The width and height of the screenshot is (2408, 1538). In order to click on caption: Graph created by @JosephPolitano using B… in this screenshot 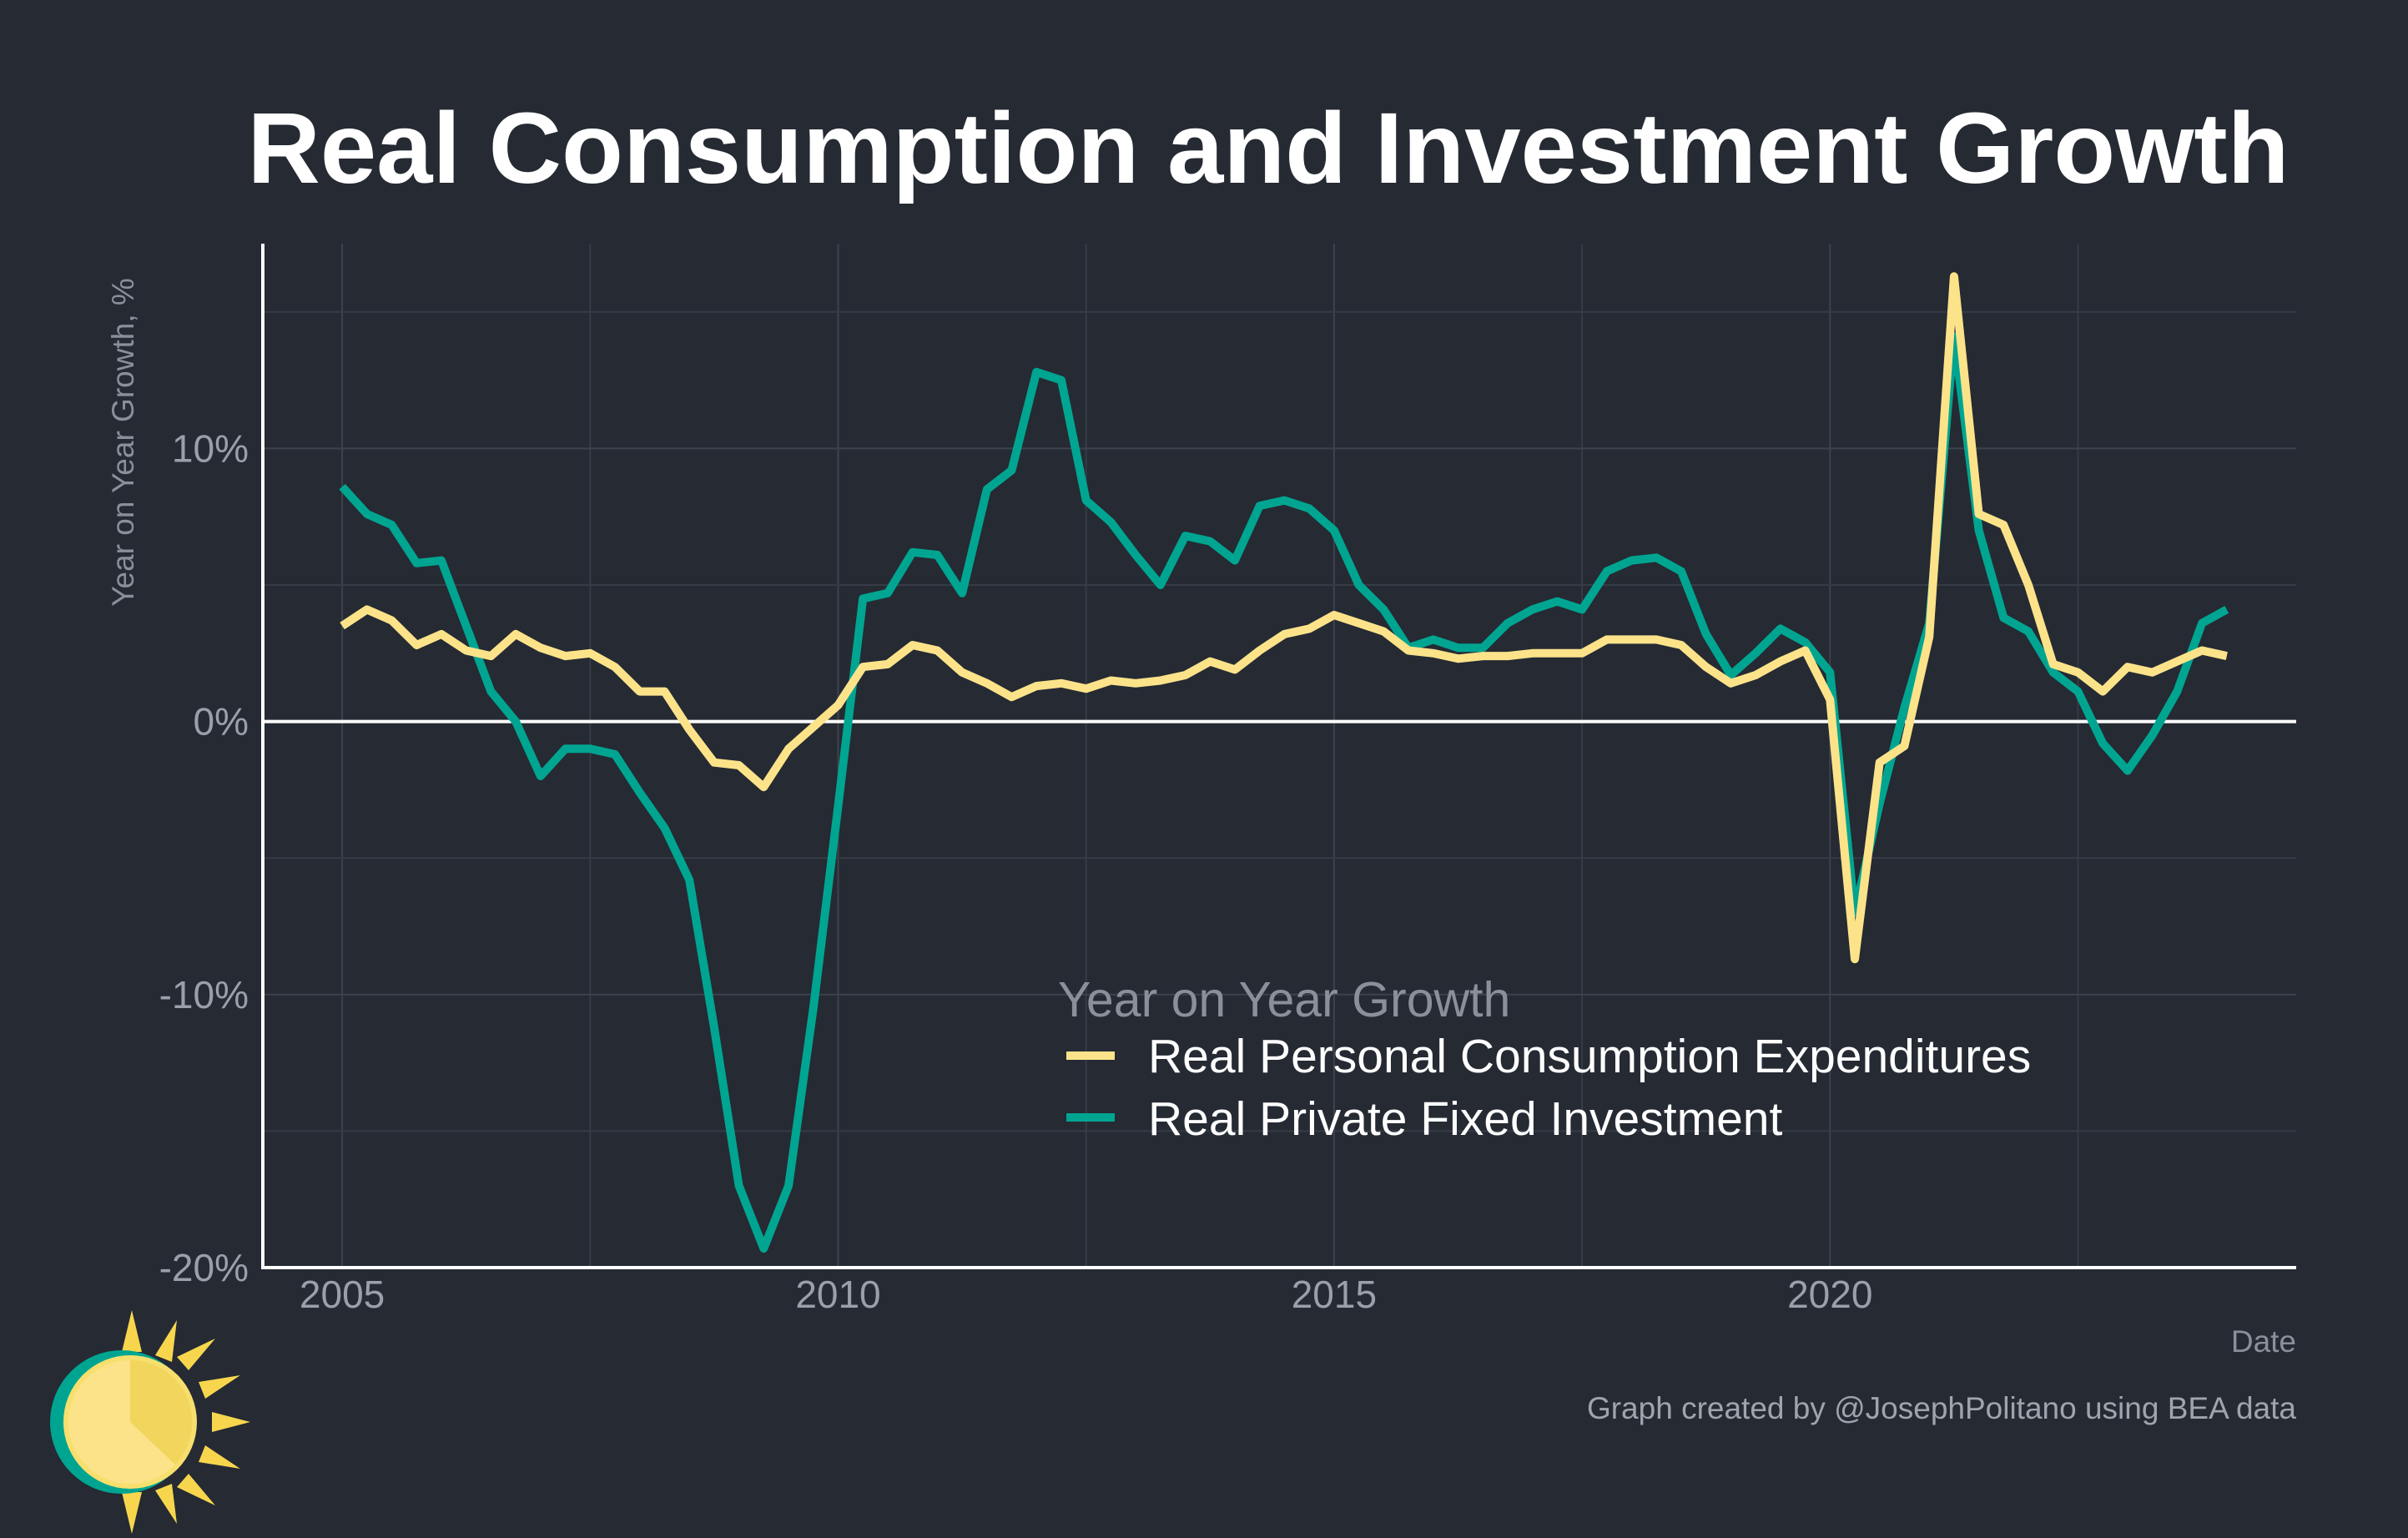, I will do `click(1941, 1408)`.